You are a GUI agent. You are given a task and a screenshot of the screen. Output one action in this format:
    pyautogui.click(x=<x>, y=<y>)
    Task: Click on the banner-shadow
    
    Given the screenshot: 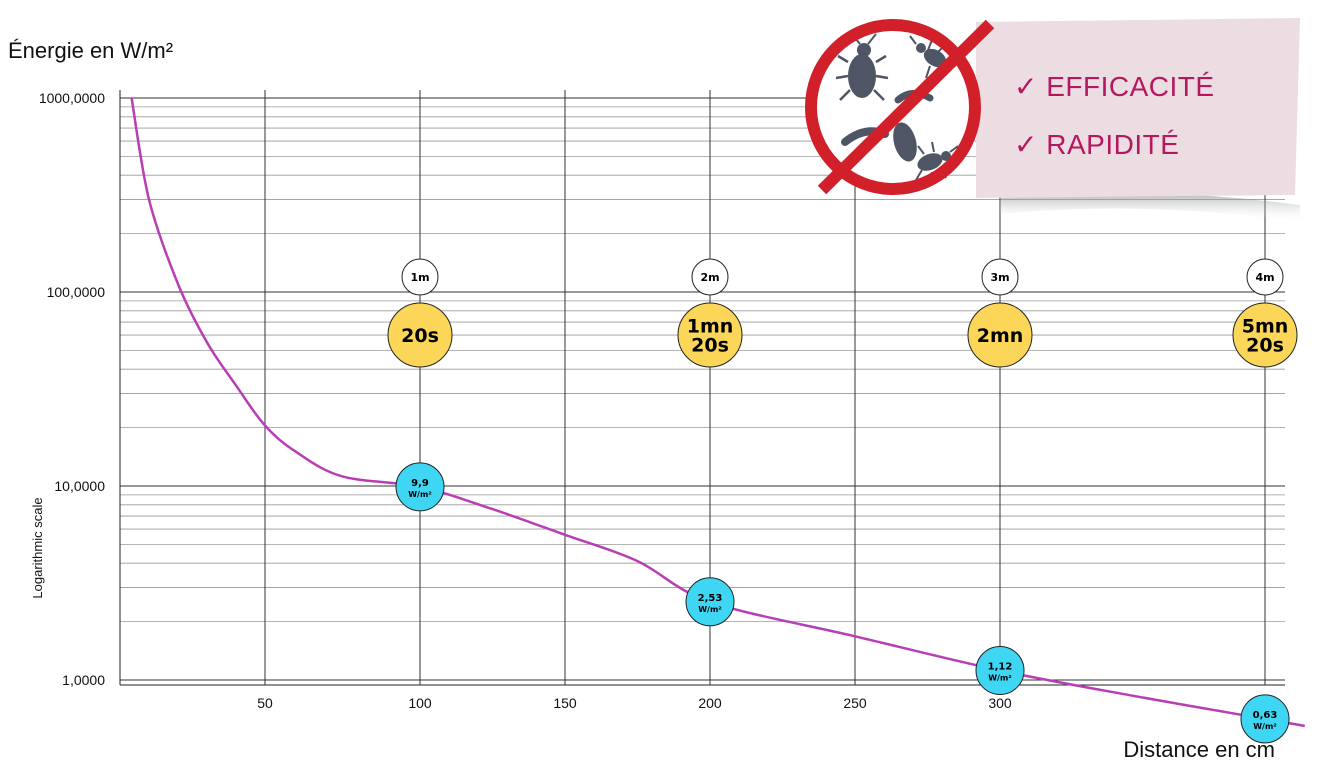 What is the action you would take?
    pyautogui.click(x=1150, y=207)
    